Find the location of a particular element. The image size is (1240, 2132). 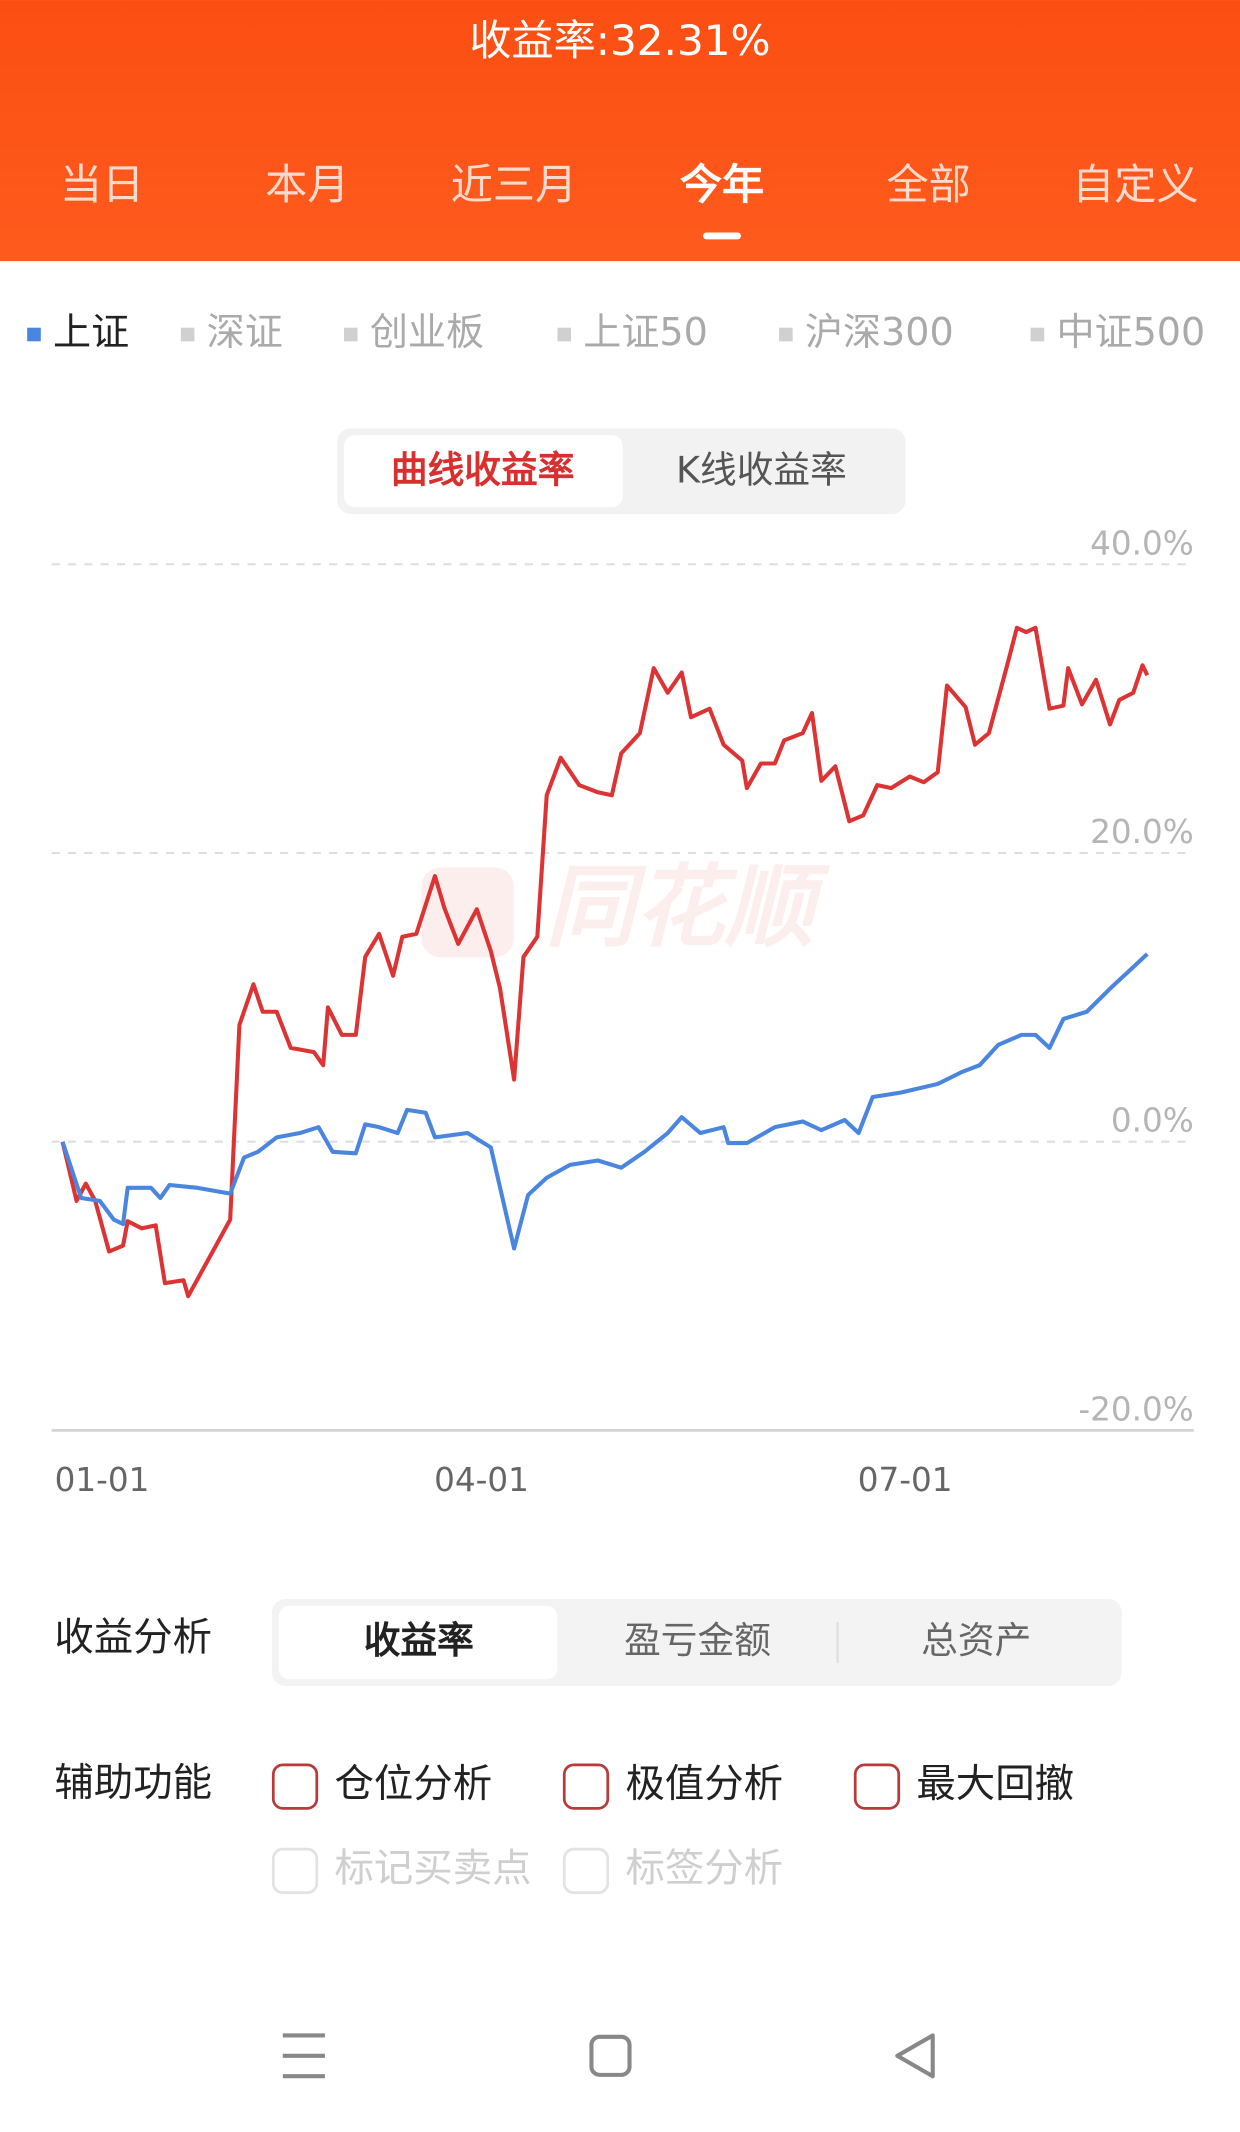

mode-options: 曲线收益率 K线收益率 is located at coordinates (595, 471).